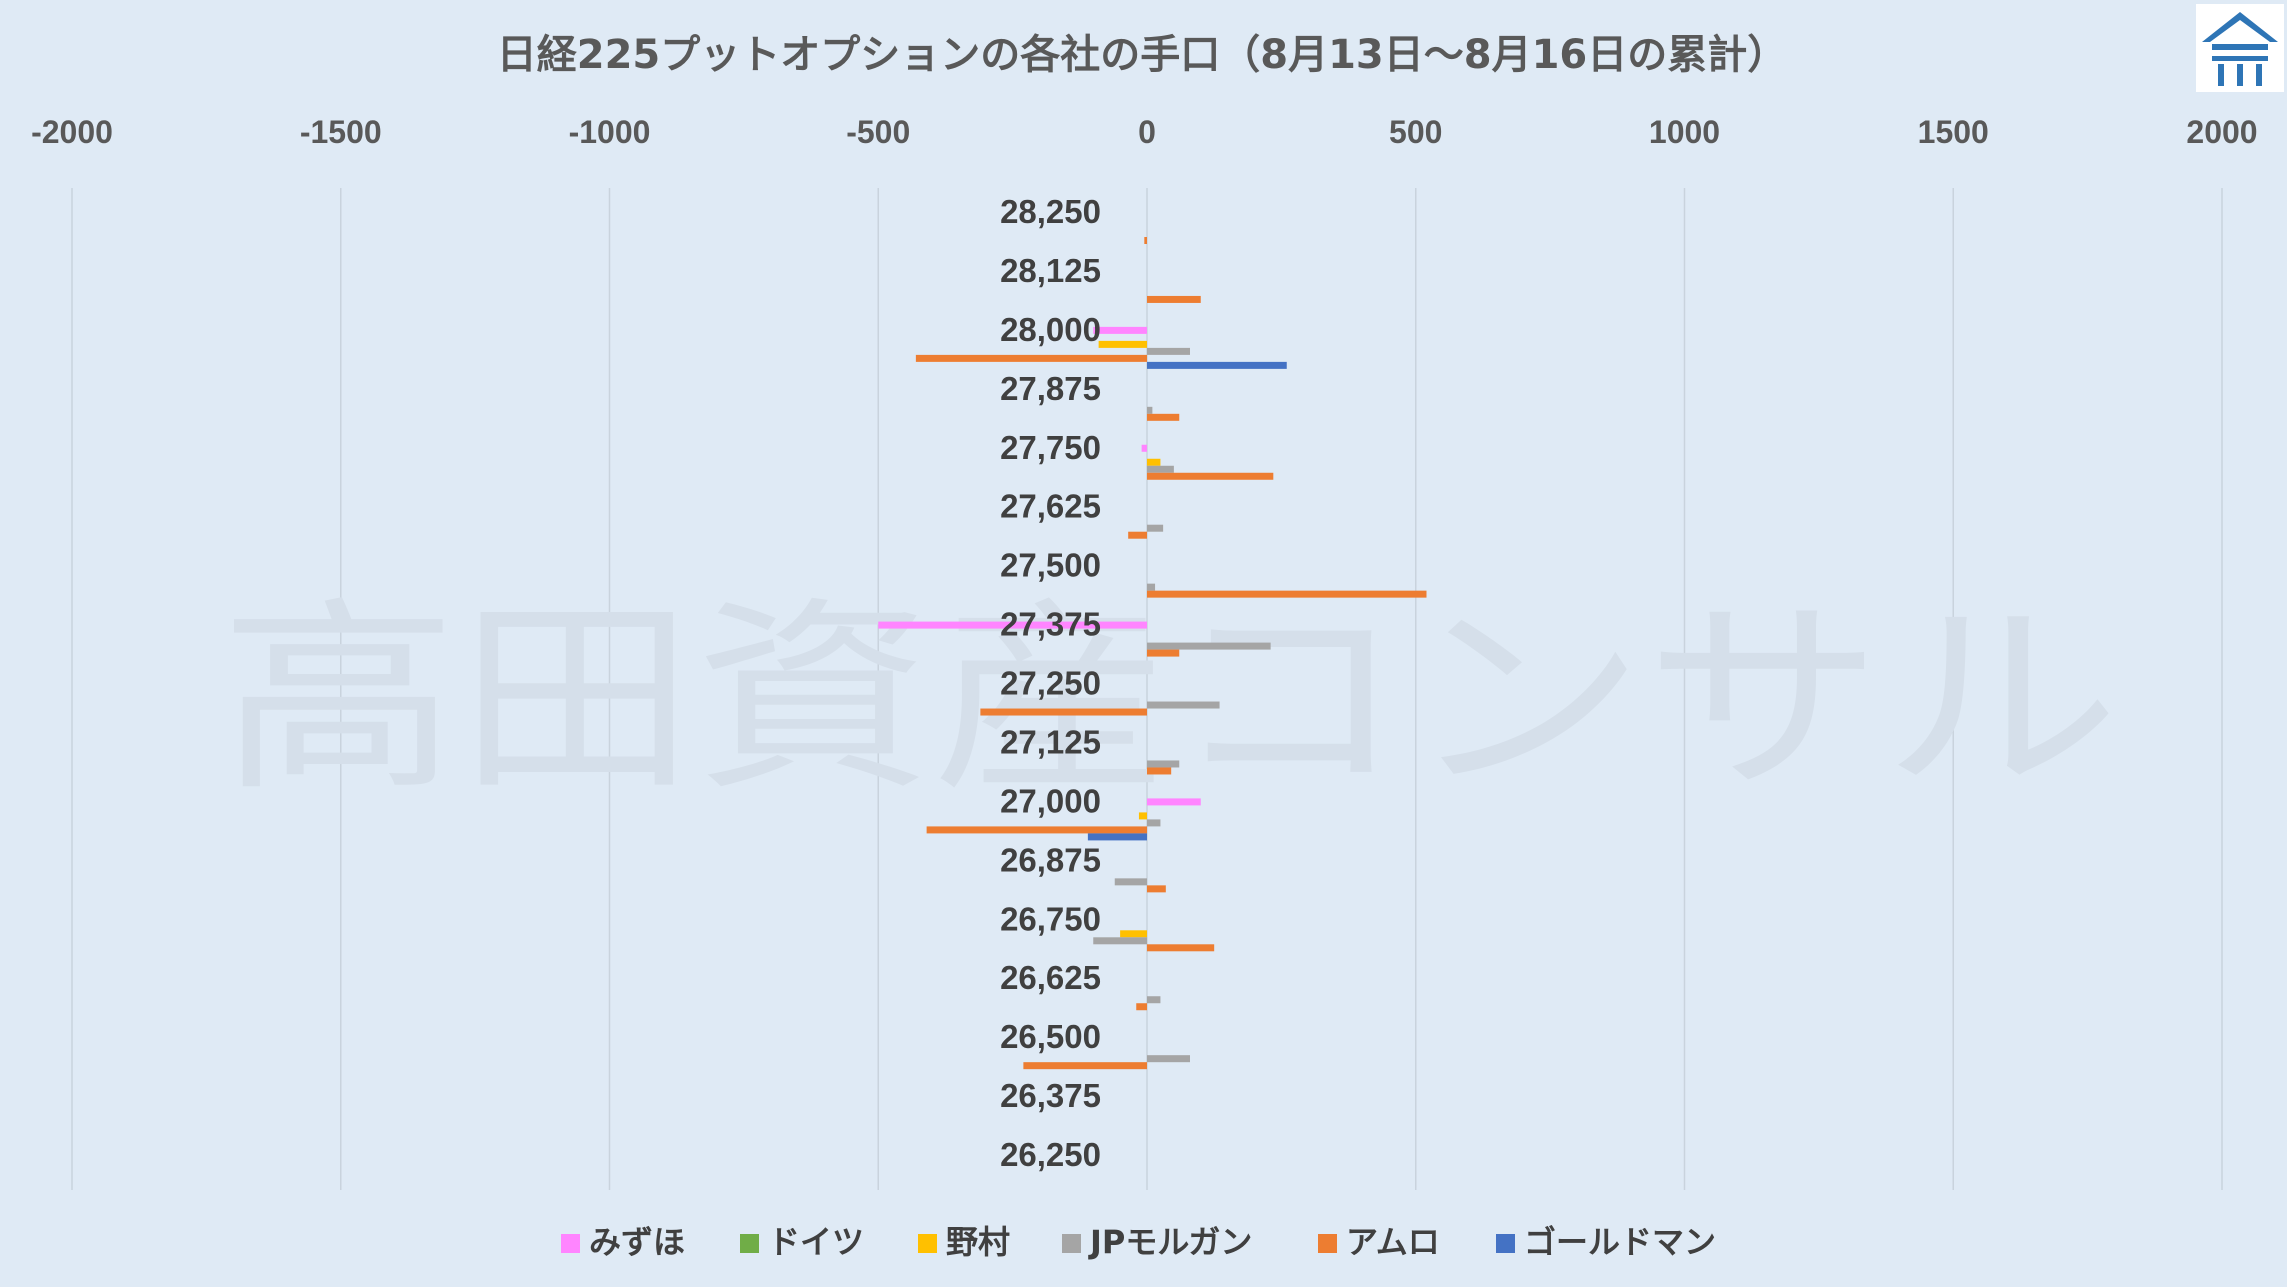 Image resolution: width=2287 pixels, height=1287 pixels. I want to click on category-label: 27,625, so click(1050, 506).